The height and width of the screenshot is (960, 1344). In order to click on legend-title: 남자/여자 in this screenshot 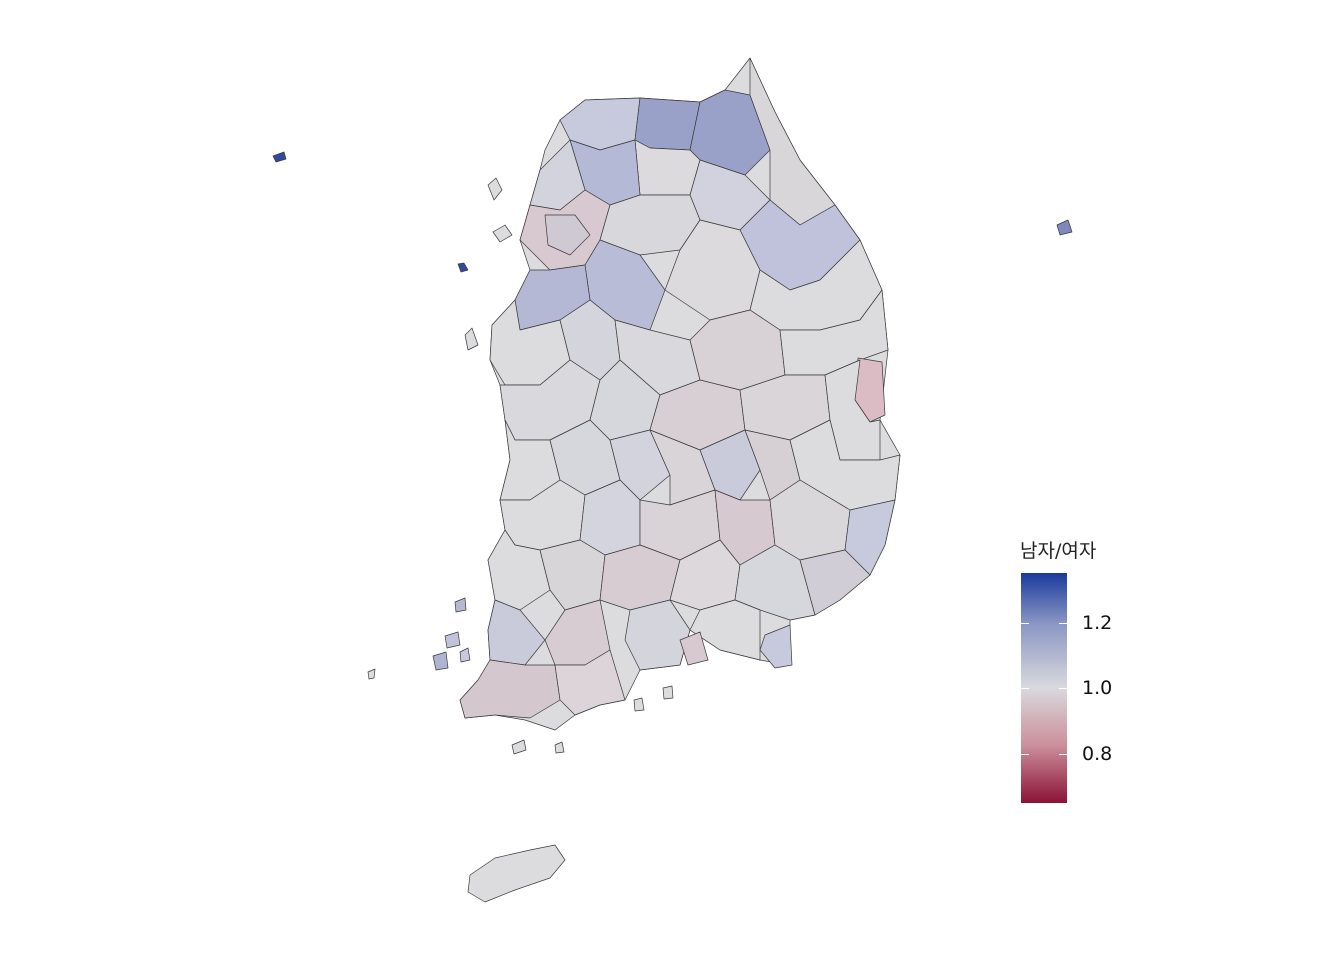, I will do `click(1058, 551)`.